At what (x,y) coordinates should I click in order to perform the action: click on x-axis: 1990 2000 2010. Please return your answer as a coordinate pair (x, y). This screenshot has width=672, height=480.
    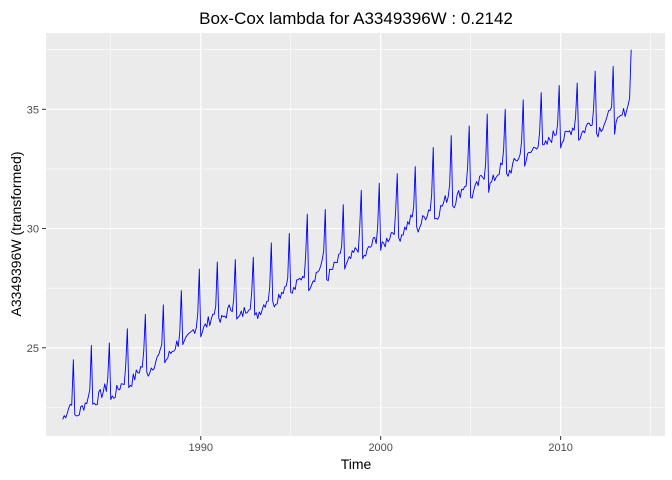
    Looking at the image, I should click on (381, 445).